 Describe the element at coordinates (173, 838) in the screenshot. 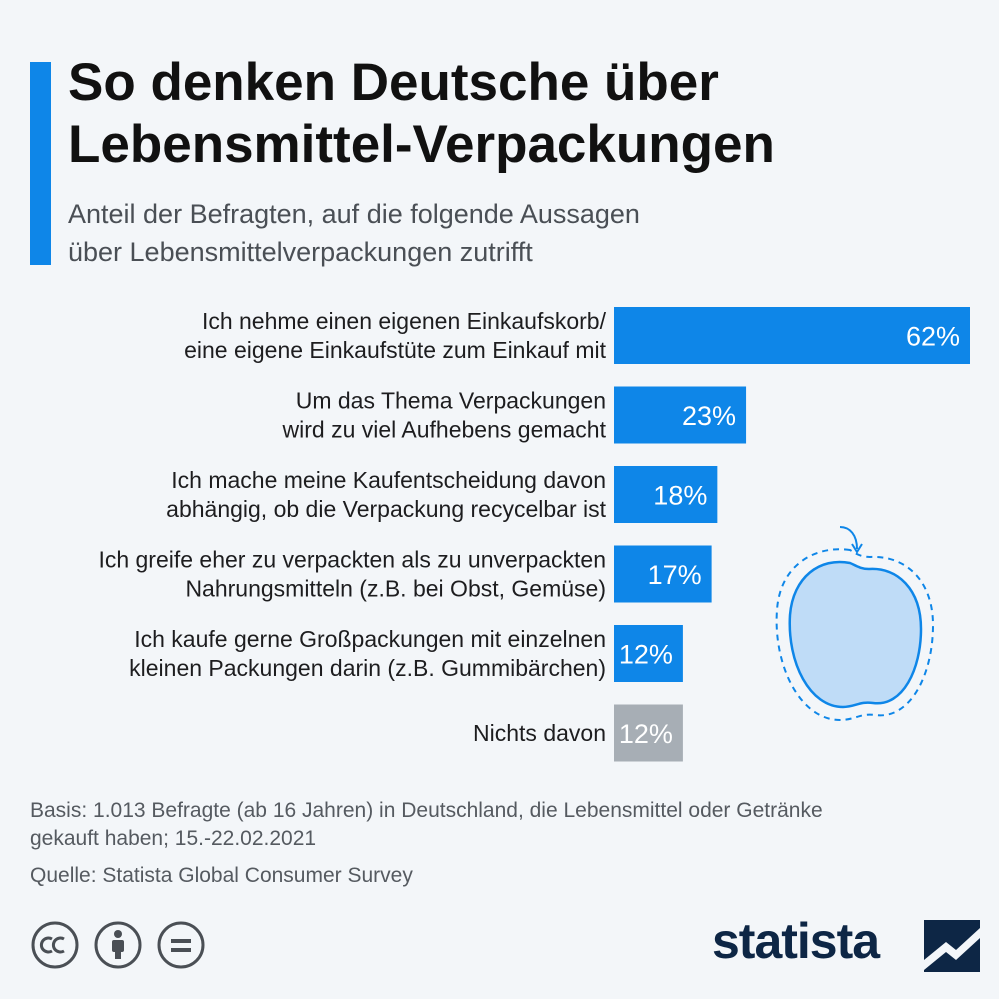

I see `basis-line-2: gekauft haben; 15.-22.02.2021` at that location.